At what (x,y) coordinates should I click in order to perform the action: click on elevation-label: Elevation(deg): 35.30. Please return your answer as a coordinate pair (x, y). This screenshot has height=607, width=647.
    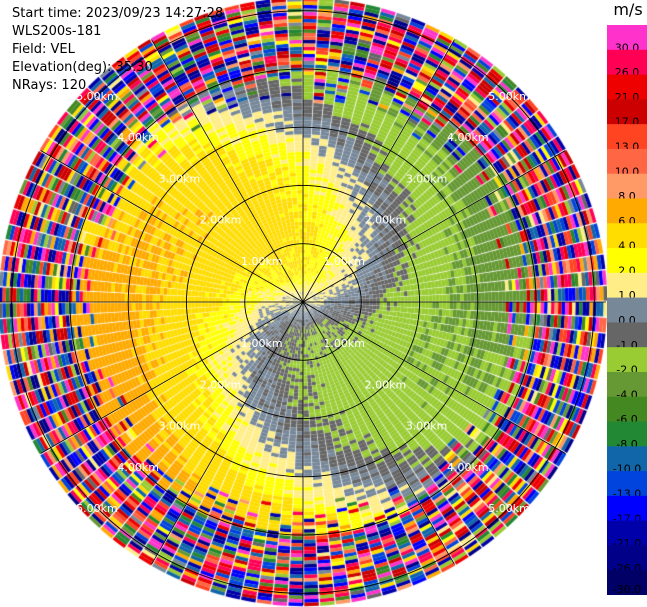
    Looking at the image, I should click on (82, 67).